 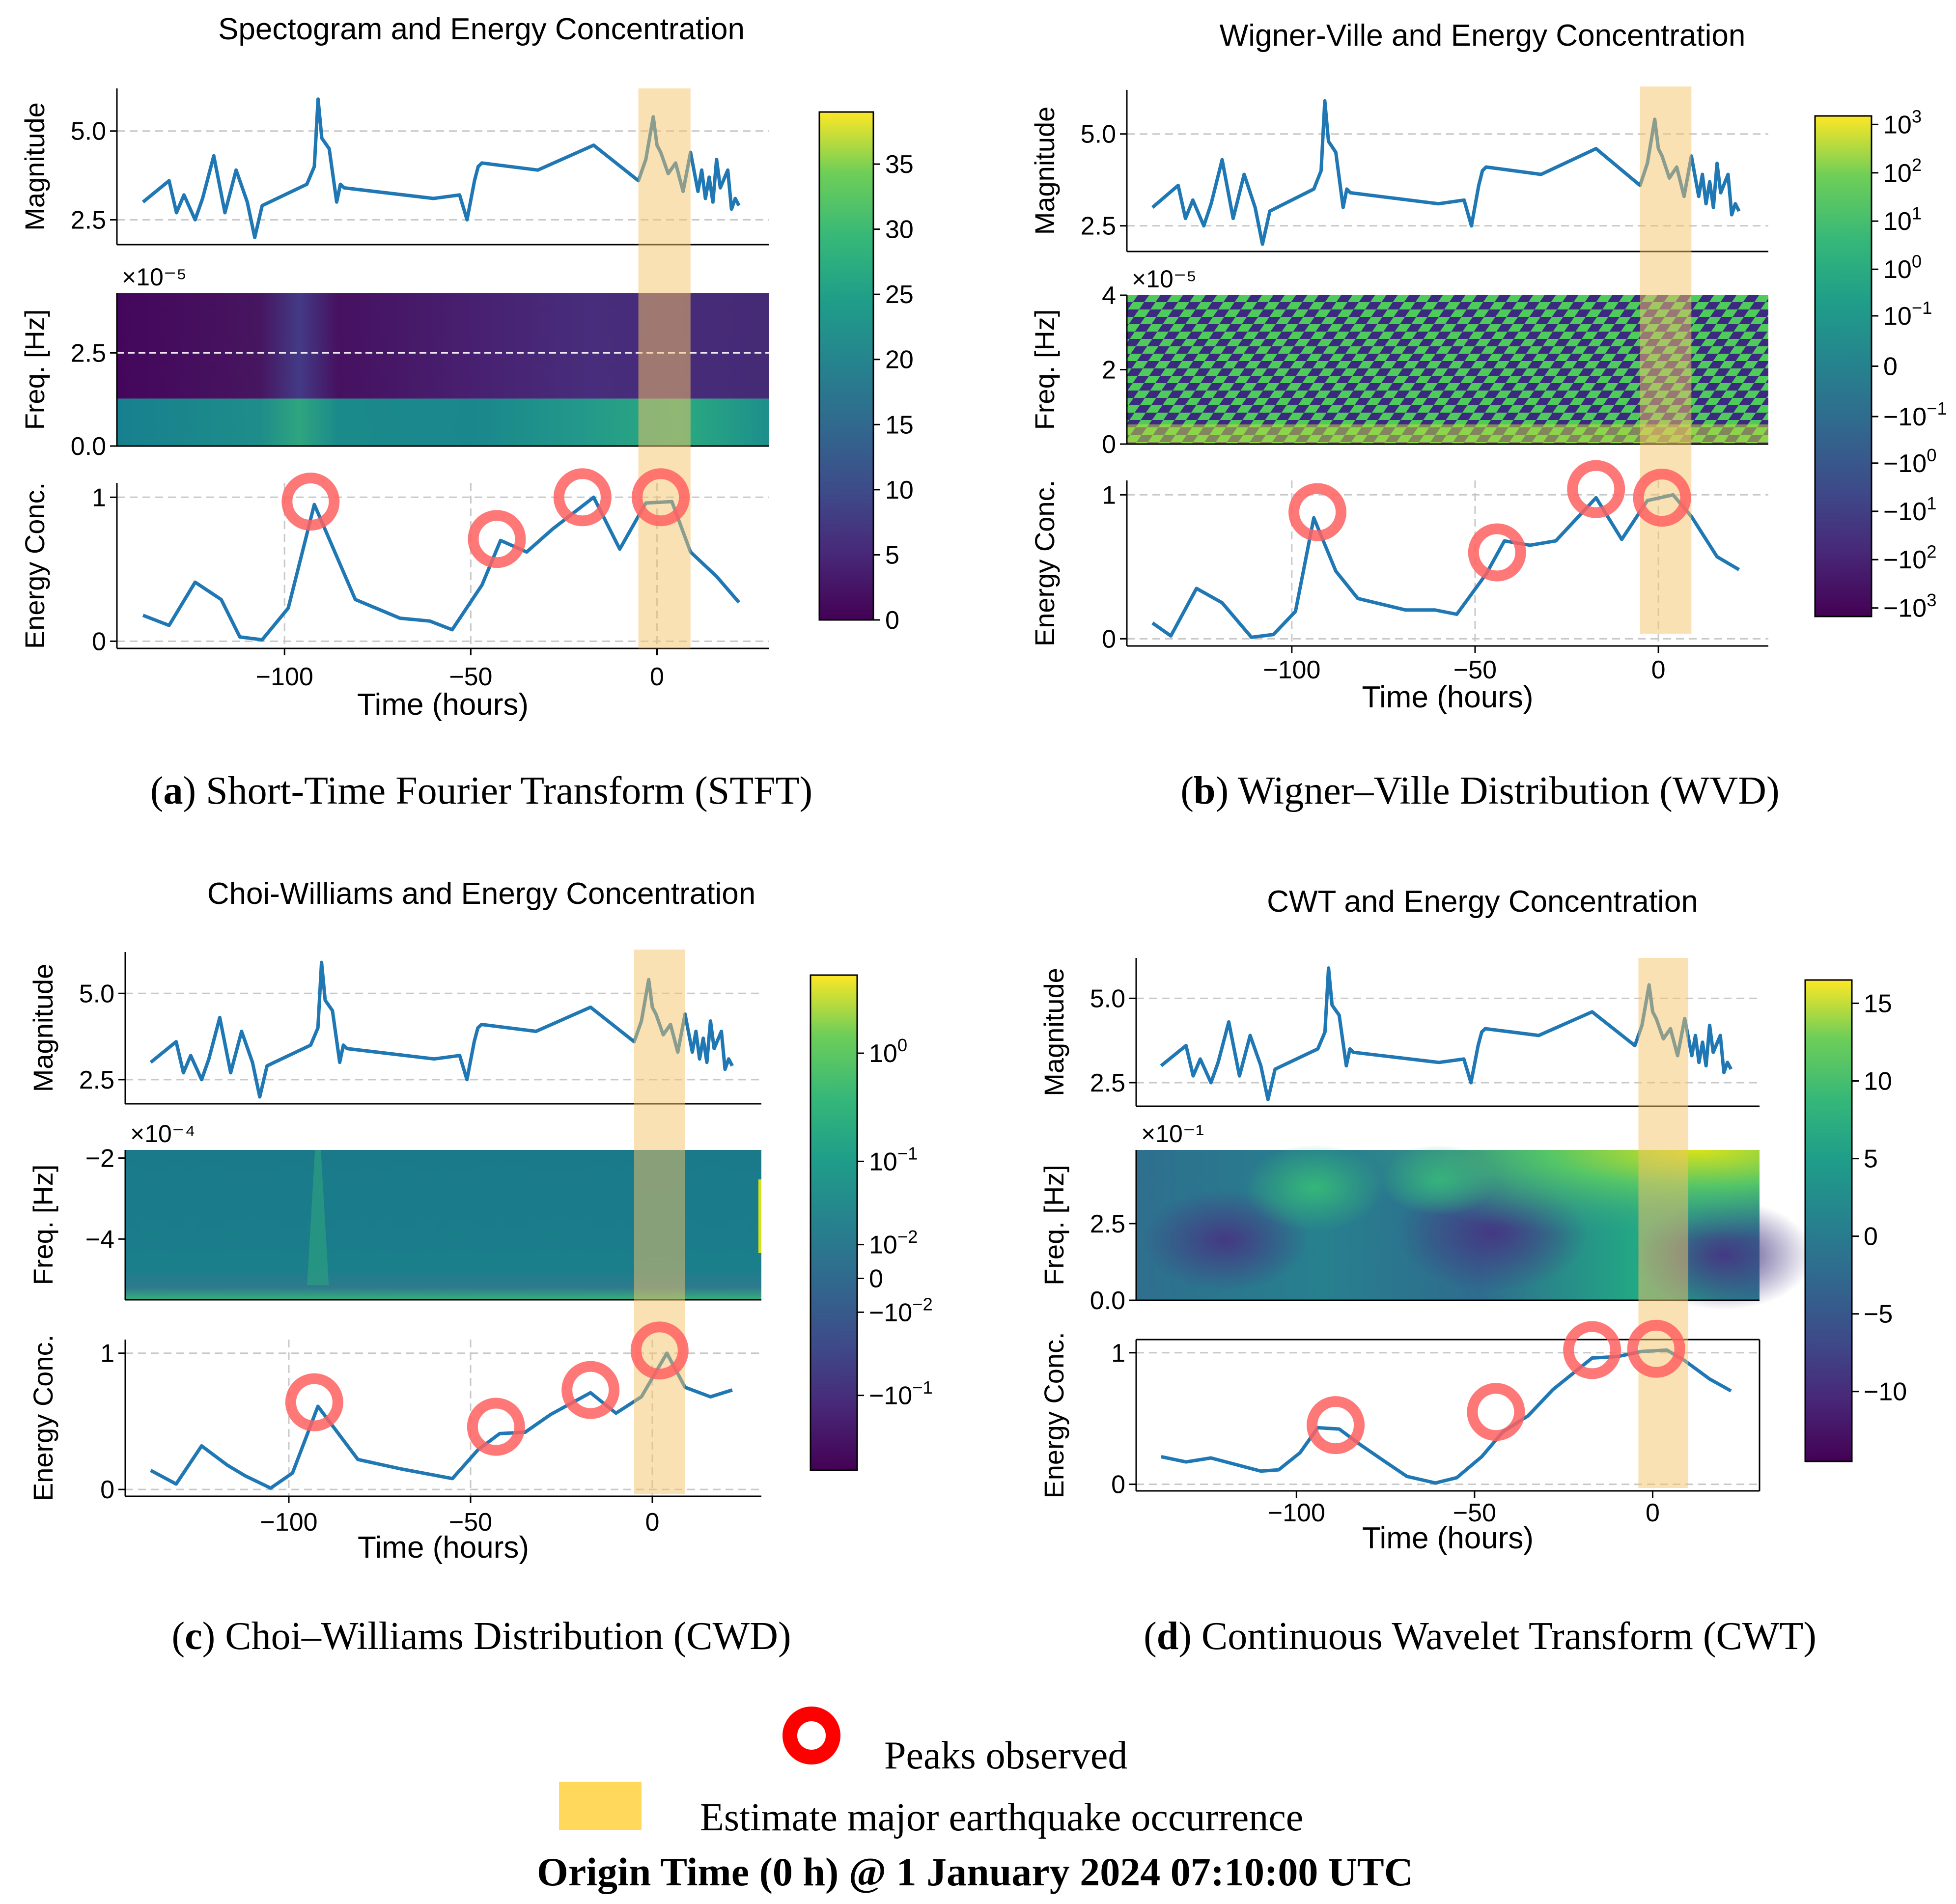 What do you see at coordinates (481, 1636) in the screenshot?
I see `panel-caption: (c) Choi–Williams Distribution (CWD)` at bounding box center [481, 1636].